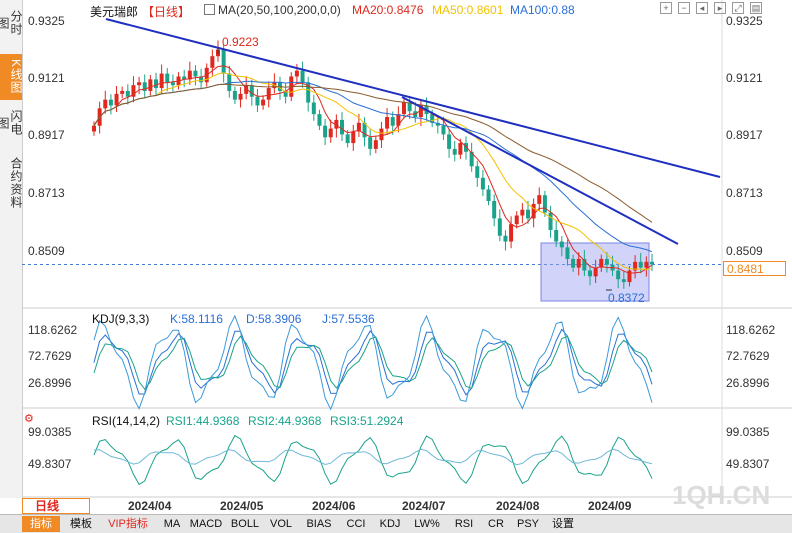 This screenshot has height=533, width=792. I want to click on tab-kline: K线图, so click(11, 77).